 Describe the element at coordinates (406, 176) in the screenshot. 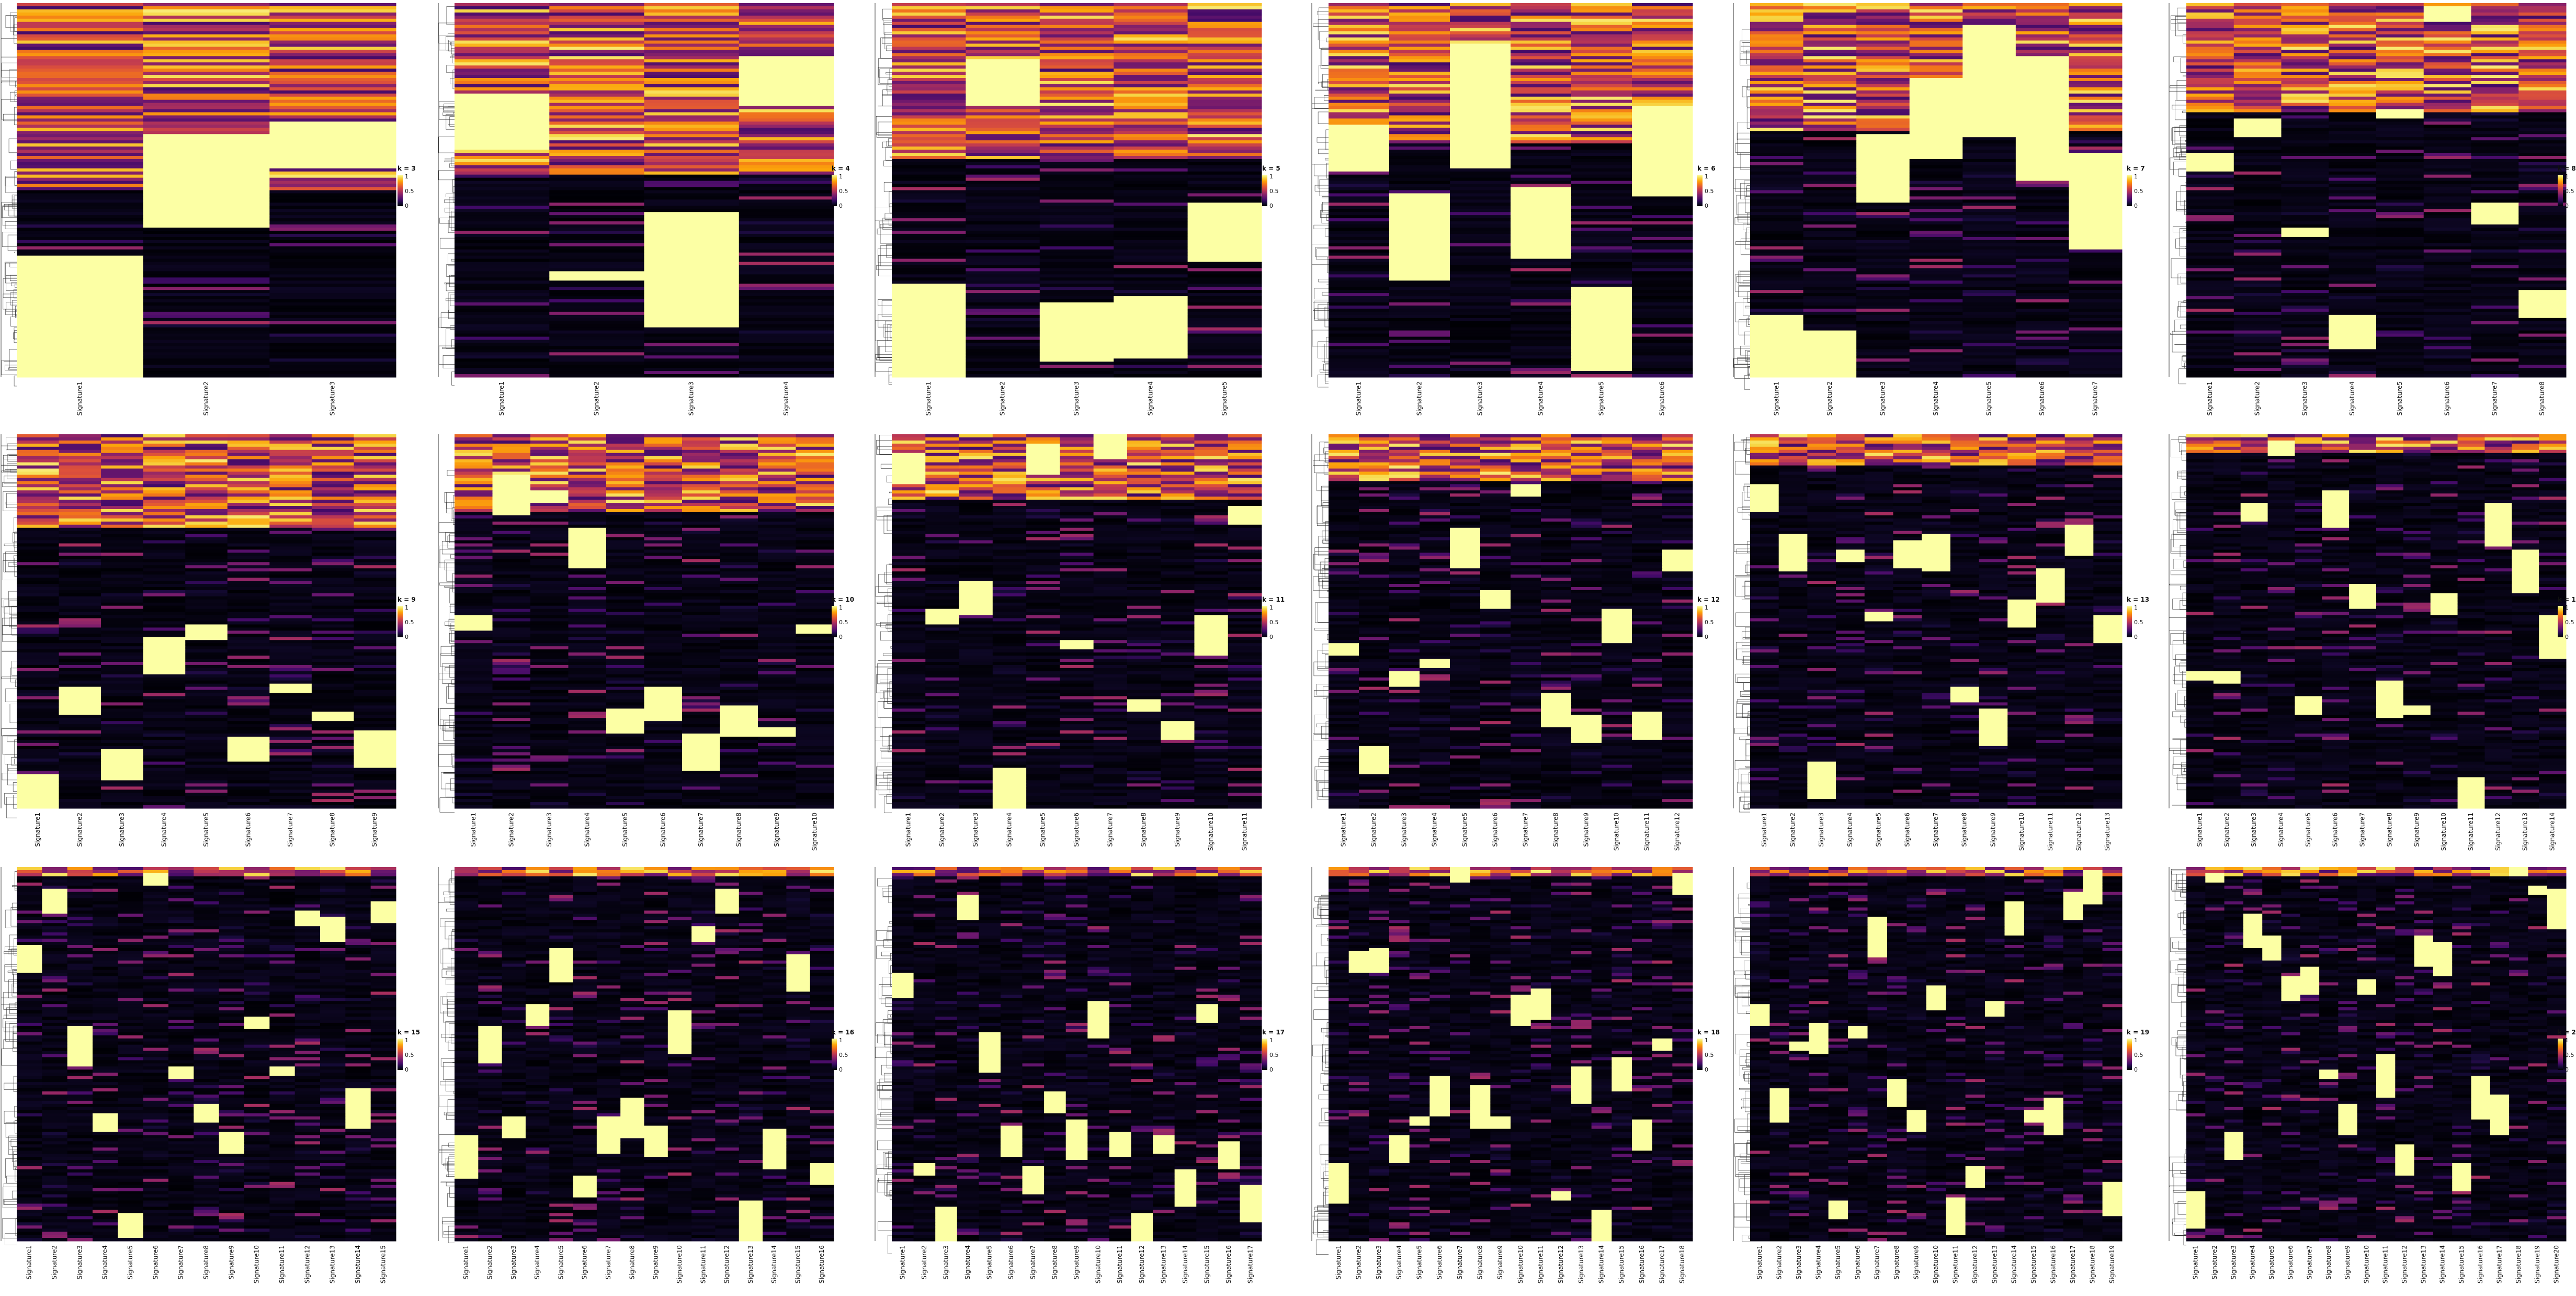

I see `colorbar-tick: 1` at that location.